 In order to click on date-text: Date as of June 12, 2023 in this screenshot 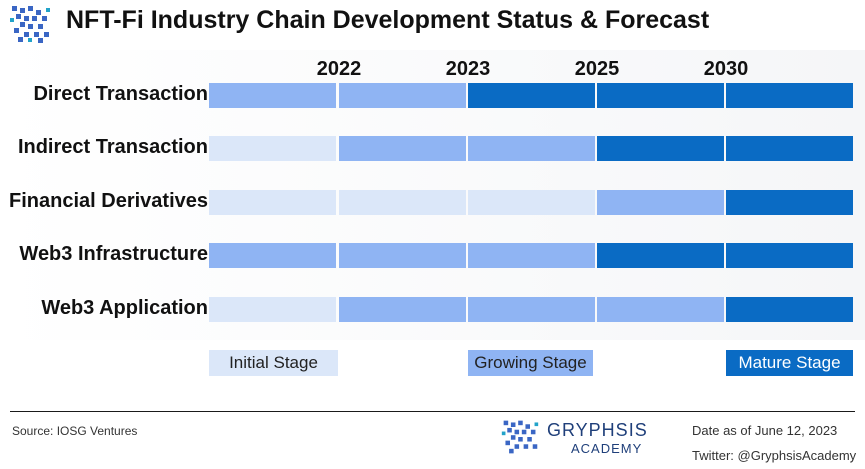, I will do `click(765, 430)`.